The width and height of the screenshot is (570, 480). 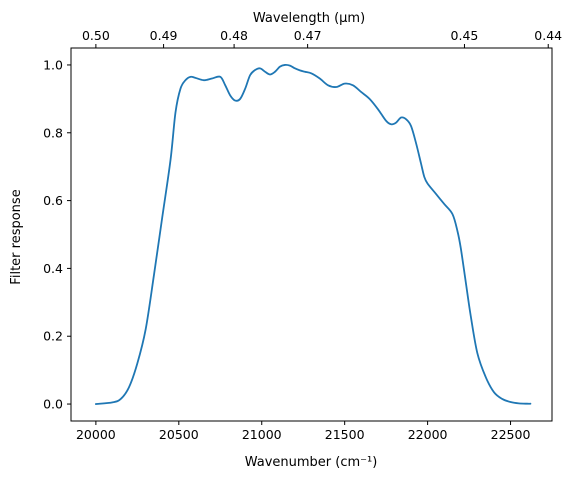 What do you see at coordinates (164, 35) in the screenshot?
I see `top-x-tick-label: 0.49` at bounding box center [164, 35].